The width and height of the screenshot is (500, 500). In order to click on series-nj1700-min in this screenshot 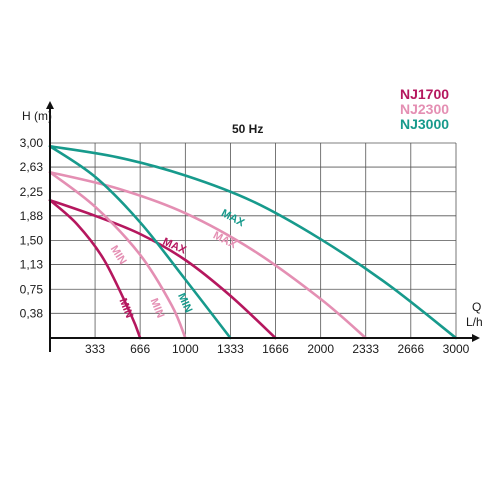, I will do `click(95, 269)`.